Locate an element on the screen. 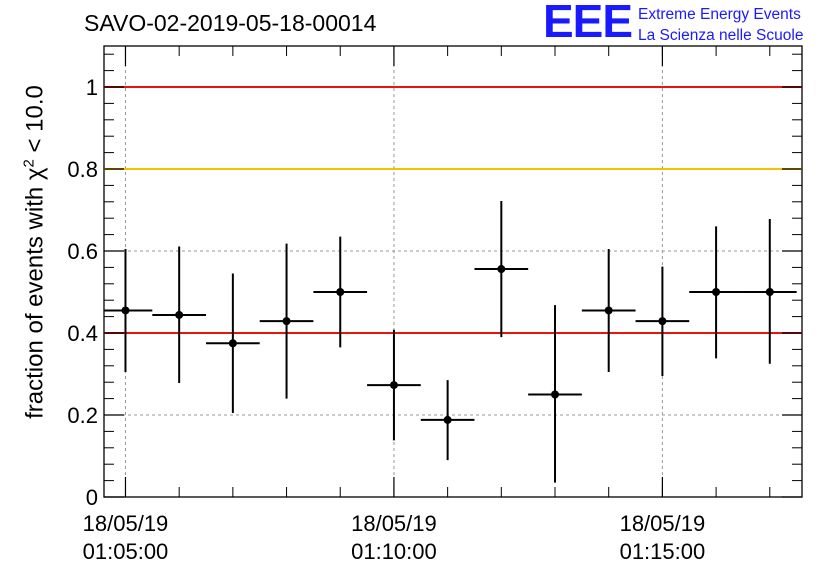 The image size is (836, 572). y-tick-label: 1 is located at coordinates (92, 87).